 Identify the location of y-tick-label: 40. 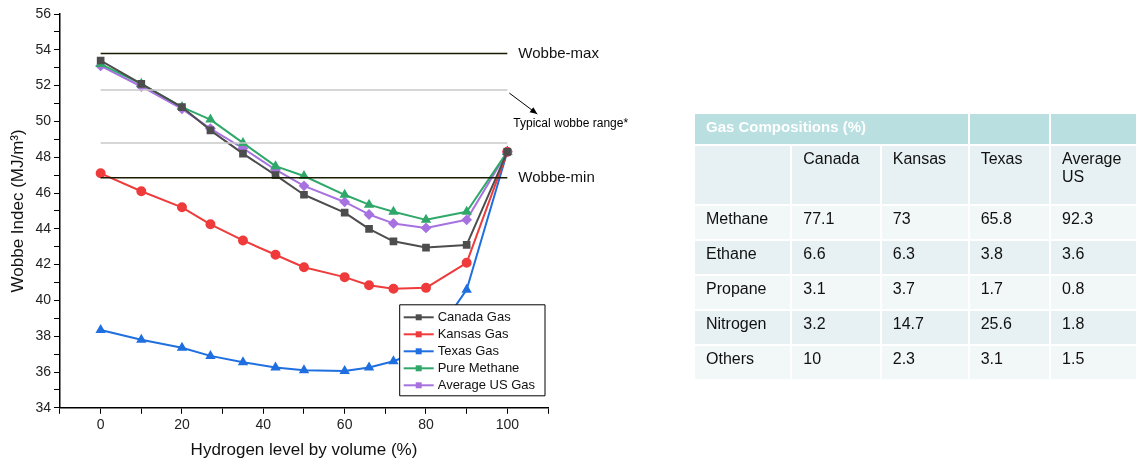
(43, 299).